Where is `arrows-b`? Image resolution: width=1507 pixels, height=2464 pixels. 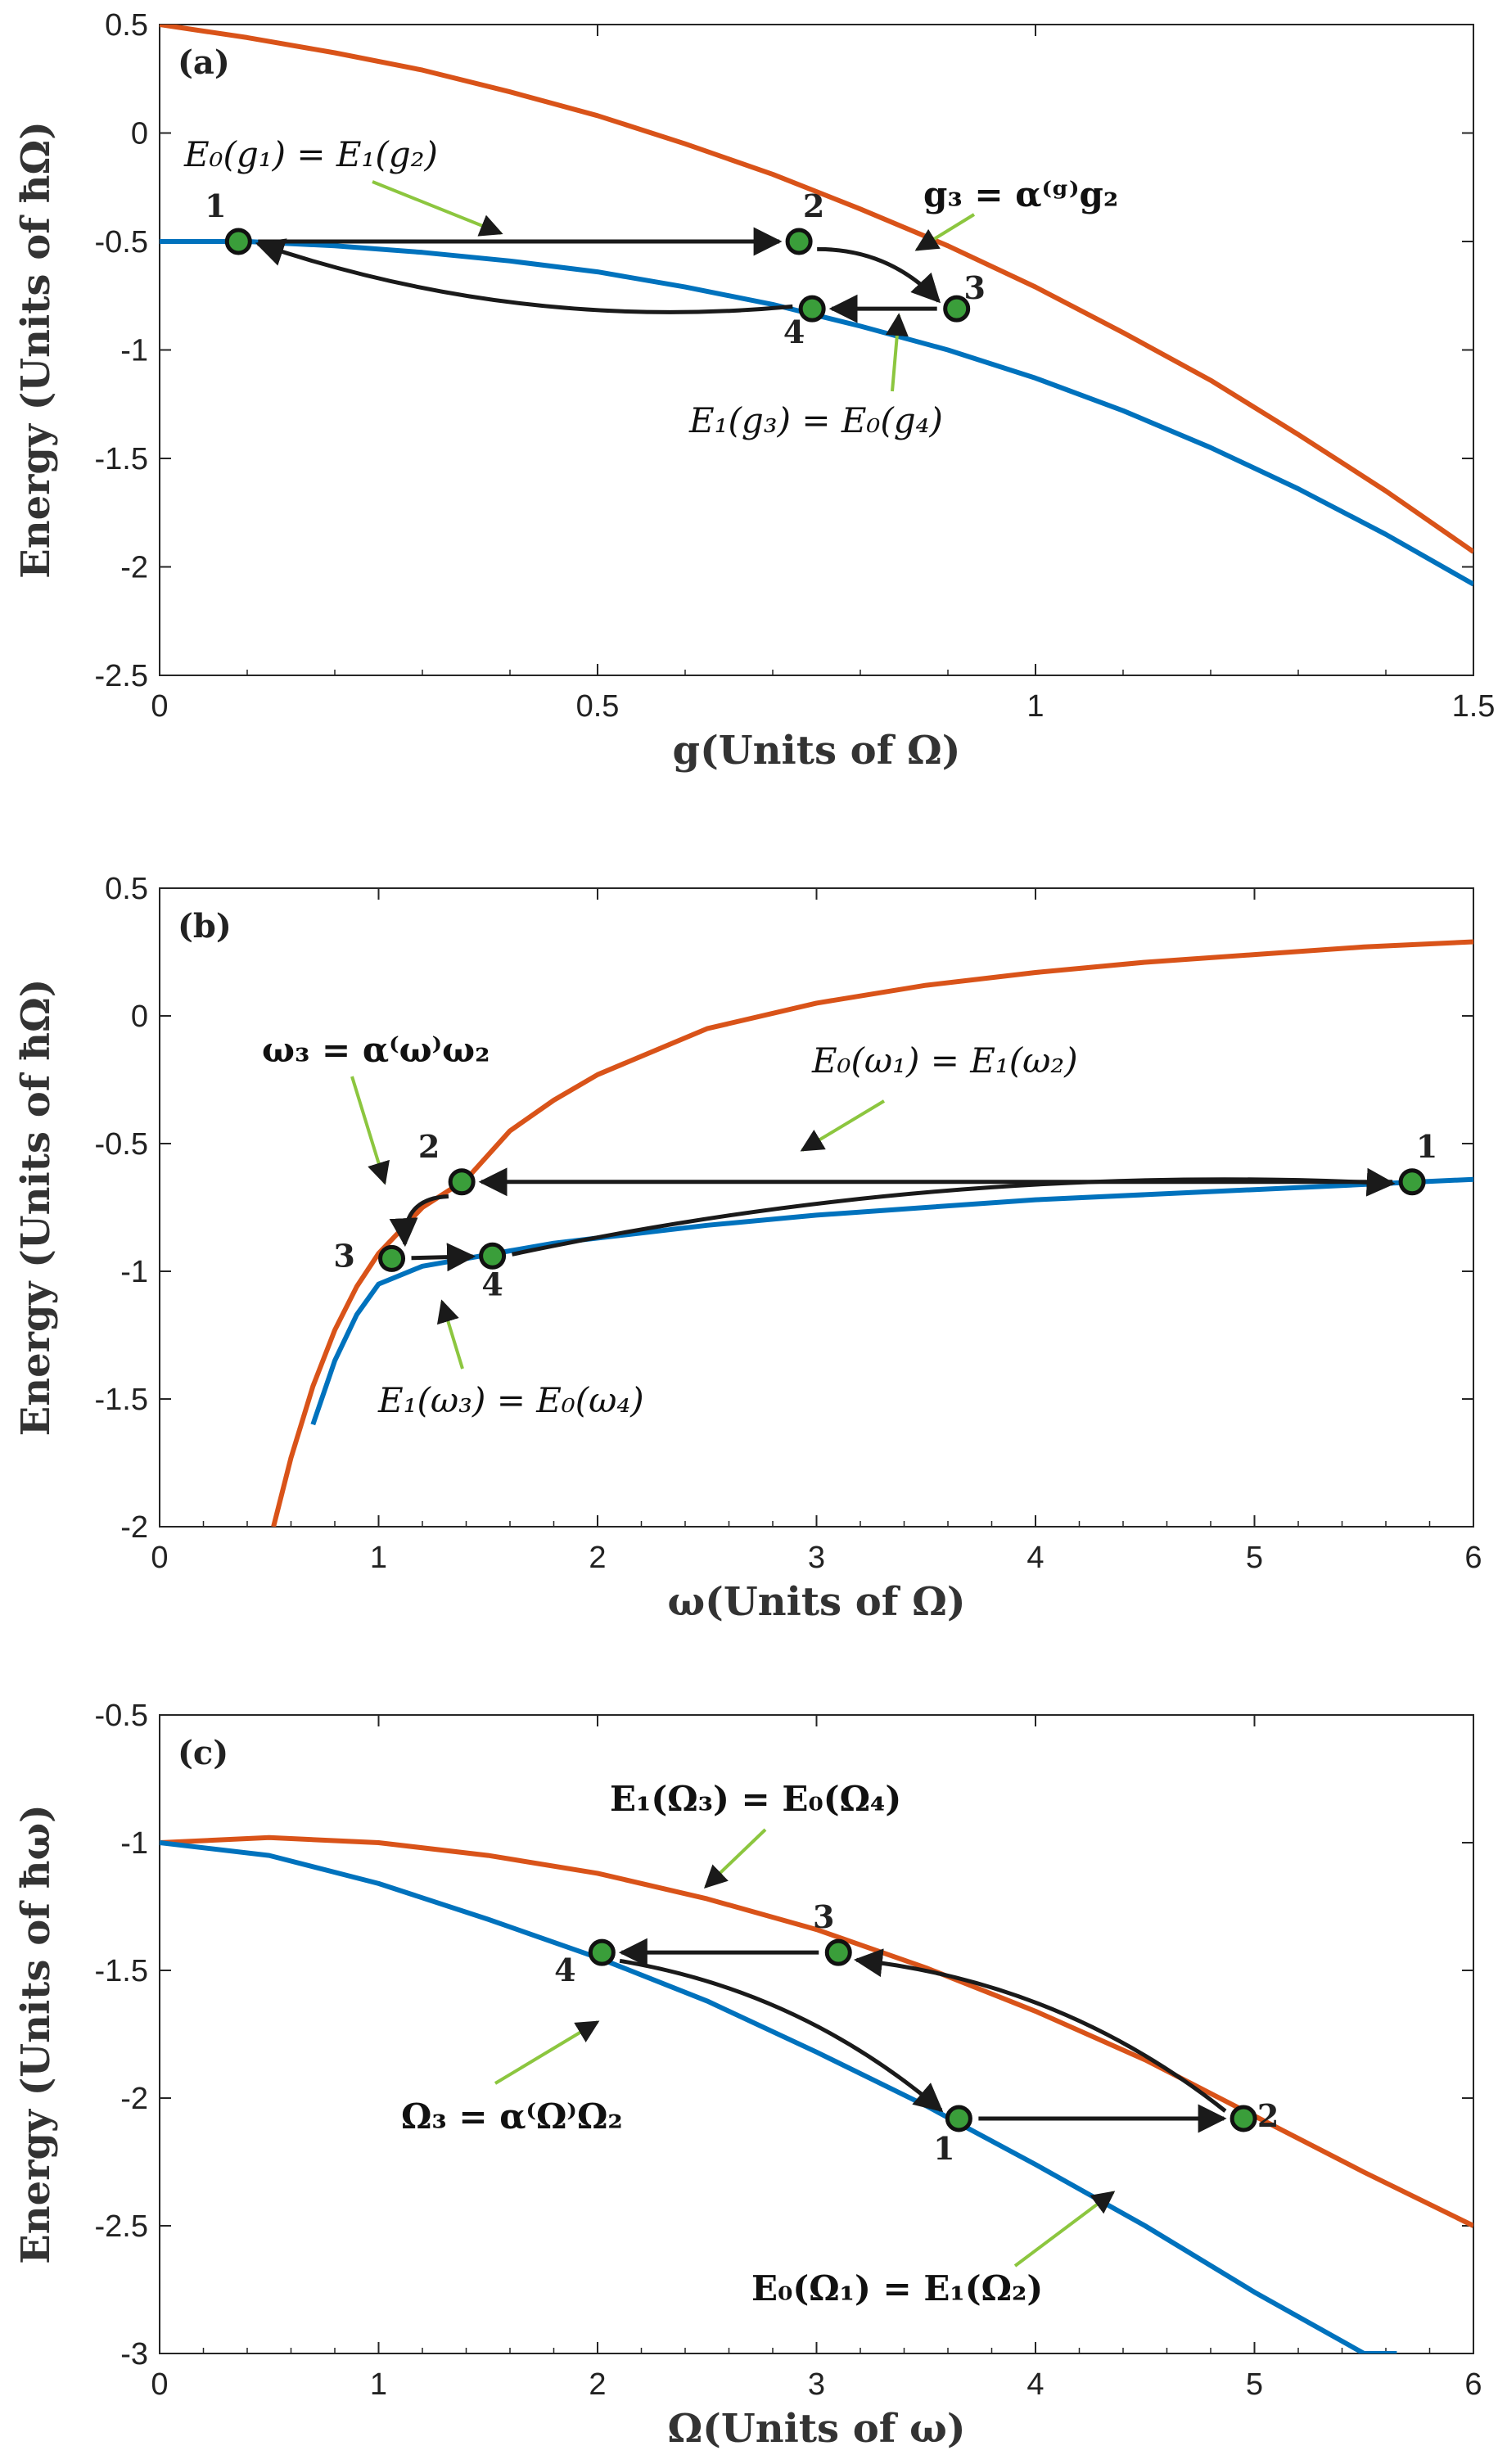
arrows-b is located at coordinates (892, 1219).